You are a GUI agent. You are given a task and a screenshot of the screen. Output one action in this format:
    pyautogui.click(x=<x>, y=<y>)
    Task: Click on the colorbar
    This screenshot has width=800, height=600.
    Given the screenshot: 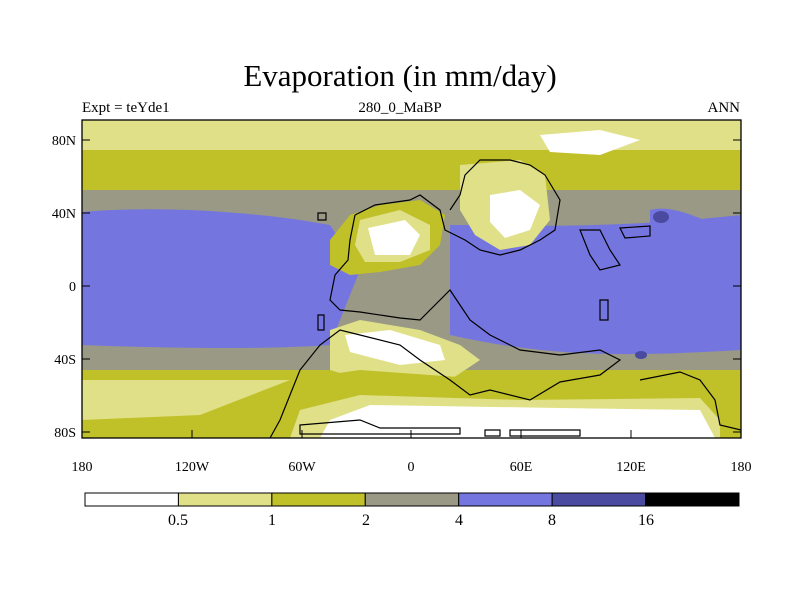 What is the action you would take?
    pyautogui.click(x=412, y=499)
    